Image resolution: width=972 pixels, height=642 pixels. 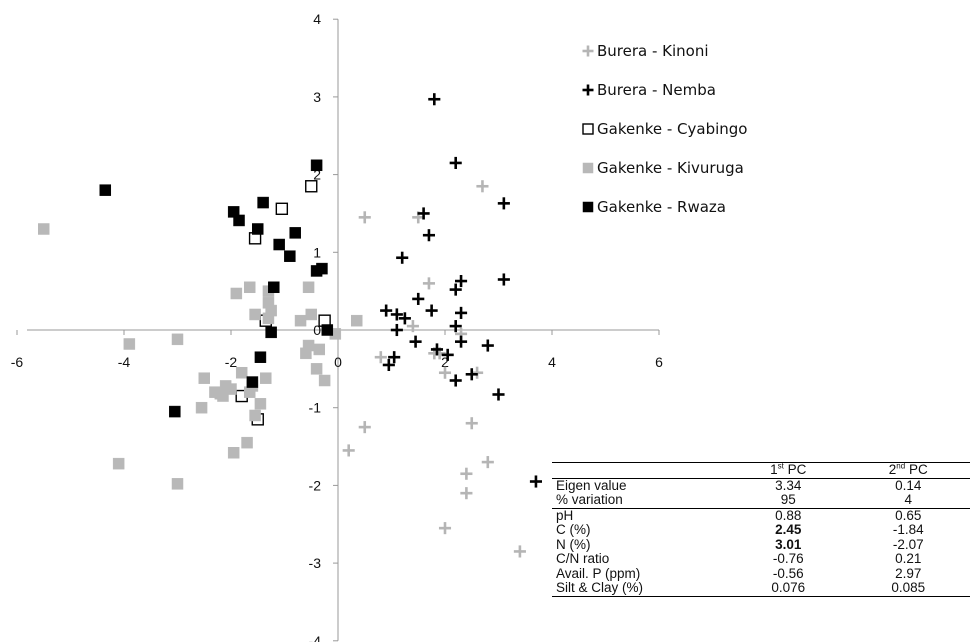 I want to click on table-row: Silt & Clay (%) 0.076 0.085, so click(x=761, y=588).